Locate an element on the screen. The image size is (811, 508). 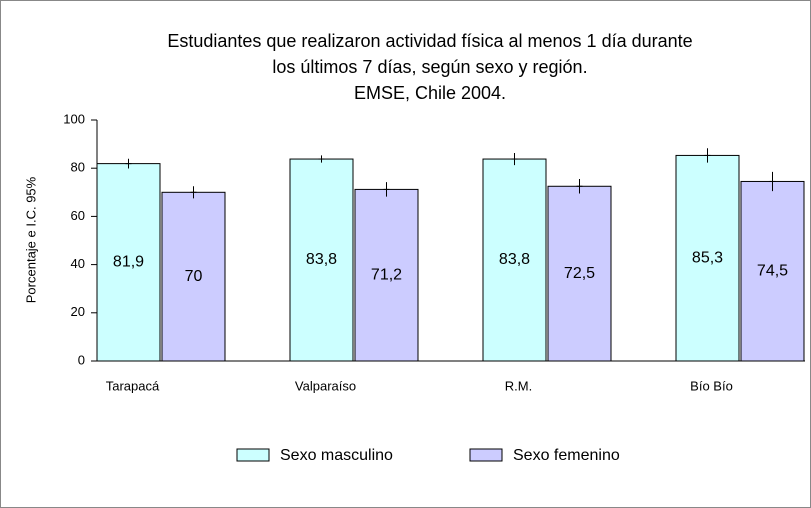
chart-title: los últimos 7 días, según sexo y región. is located at coordinates (429, 67).